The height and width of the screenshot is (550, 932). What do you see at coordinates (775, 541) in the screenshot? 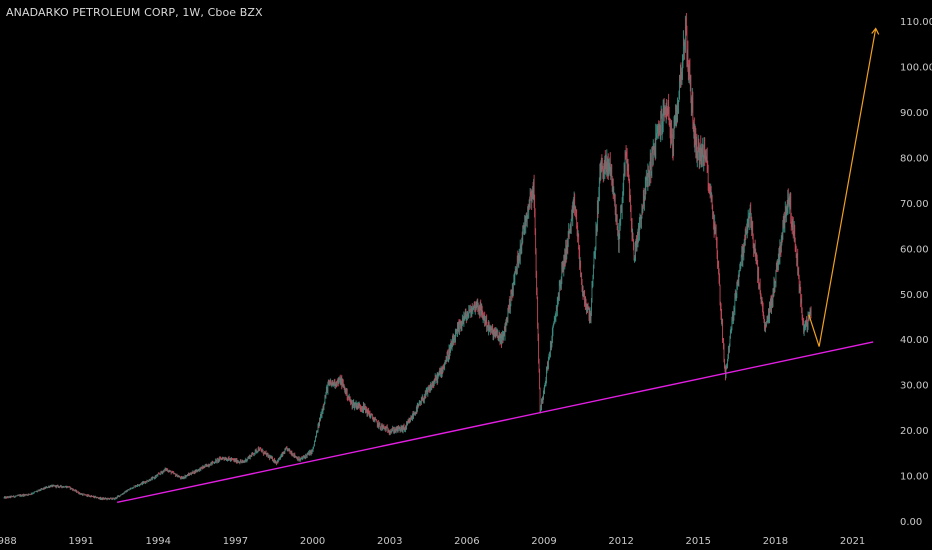
I see `time-tick-label: 2018` at bounding box center [775, 541].